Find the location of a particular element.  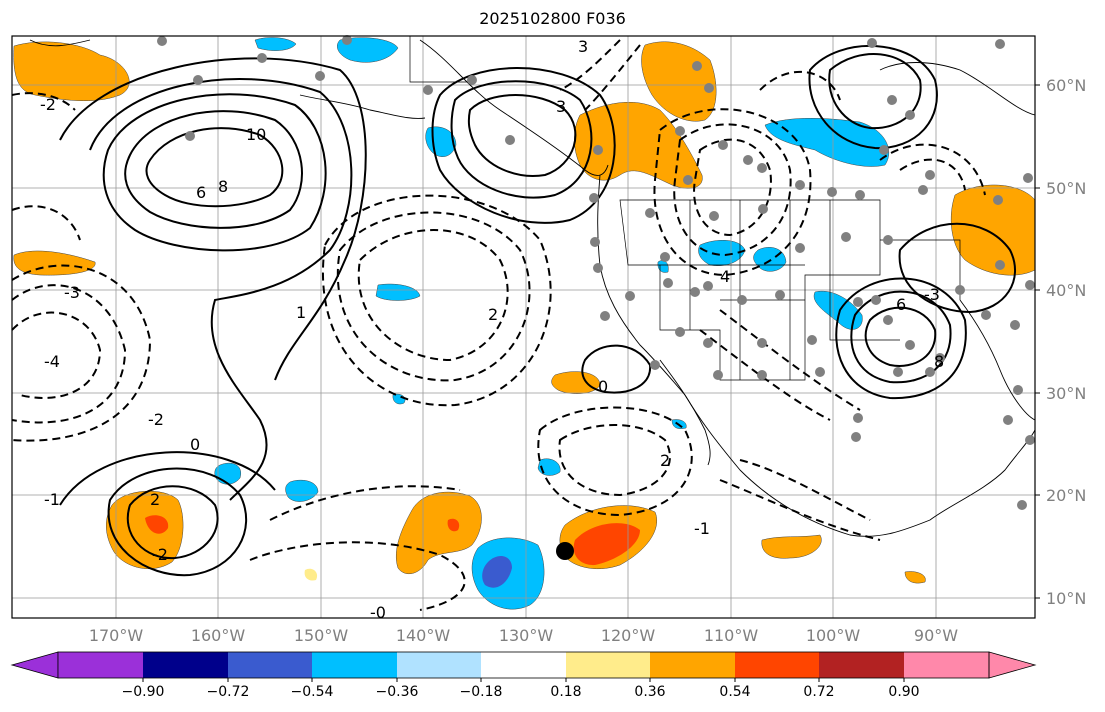

colorbar-tick-label: −0.18 is located at coordinates (481, 692).